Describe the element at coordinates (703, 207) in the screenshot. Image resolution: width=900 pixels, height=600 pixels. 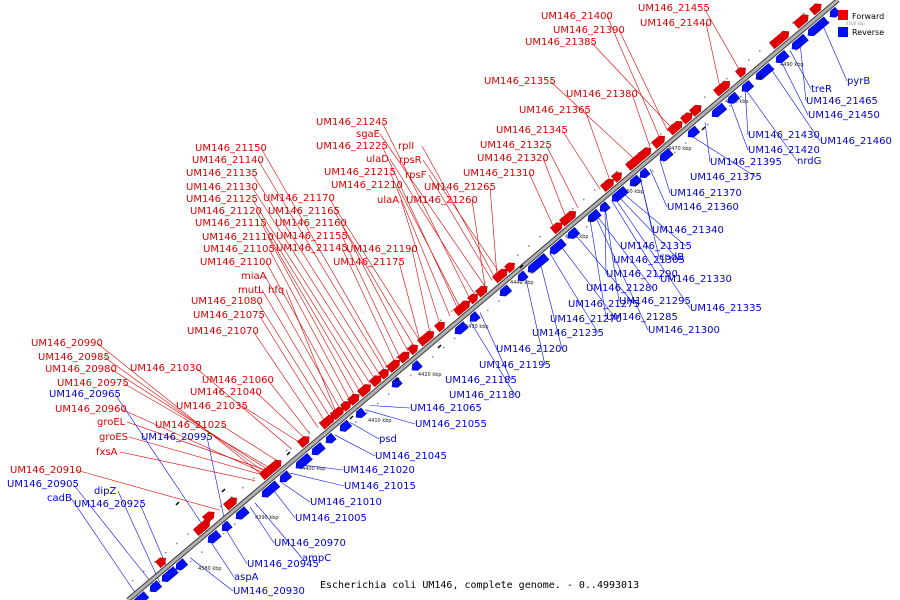
I see `reverse-gene-label: UM146_21360` at that location.